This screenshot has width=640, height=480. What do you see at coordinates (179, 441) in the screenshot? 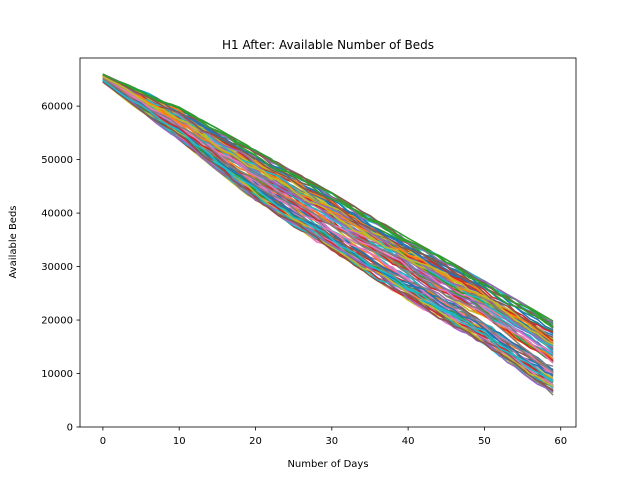
I see `x-tick-label: 10` at bounding box center [179, 441].